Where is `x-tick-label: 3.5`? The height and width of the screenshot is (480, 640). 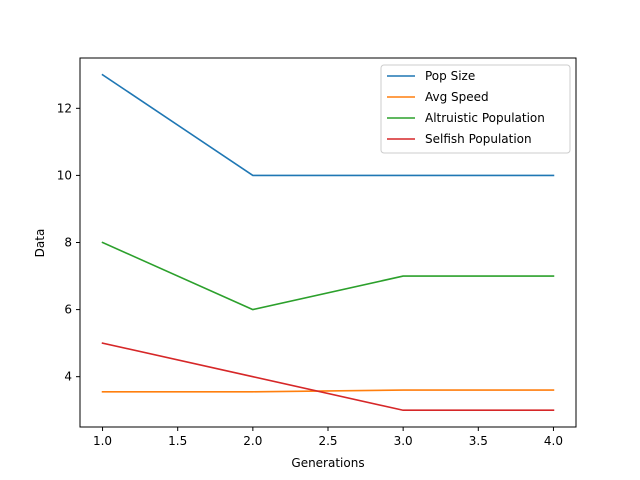 x-tick-label: 3.5 is located at coordinates (478, 441).